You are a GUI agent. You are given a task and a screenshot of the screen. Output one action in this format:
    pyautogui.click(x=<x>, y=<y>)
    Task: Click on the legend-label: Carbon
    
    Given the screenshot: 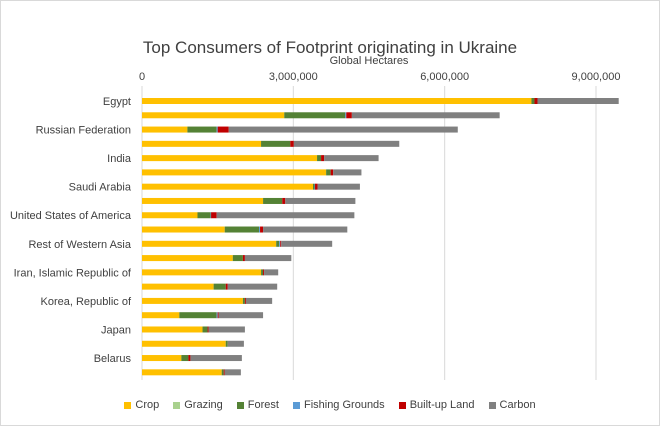 What is the action you would take?
    pyautogui.click(x=517, y=405)
    